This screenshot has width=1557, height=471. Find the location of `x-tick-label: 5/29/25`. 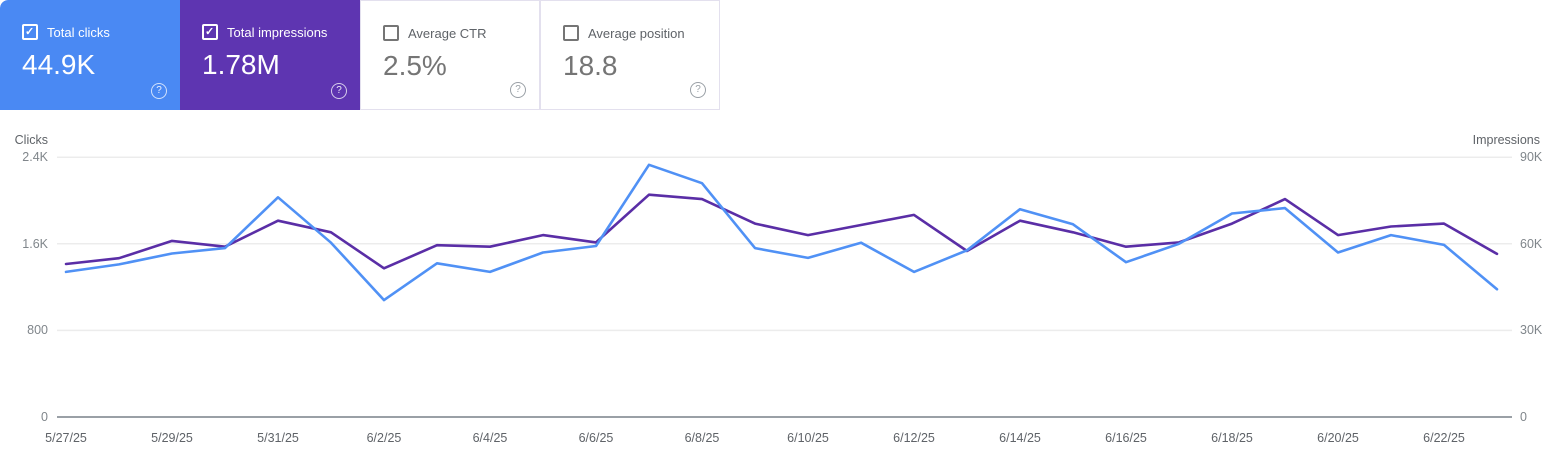

x-tick-label: 5/29/25 is located at coordinates (172, 438).